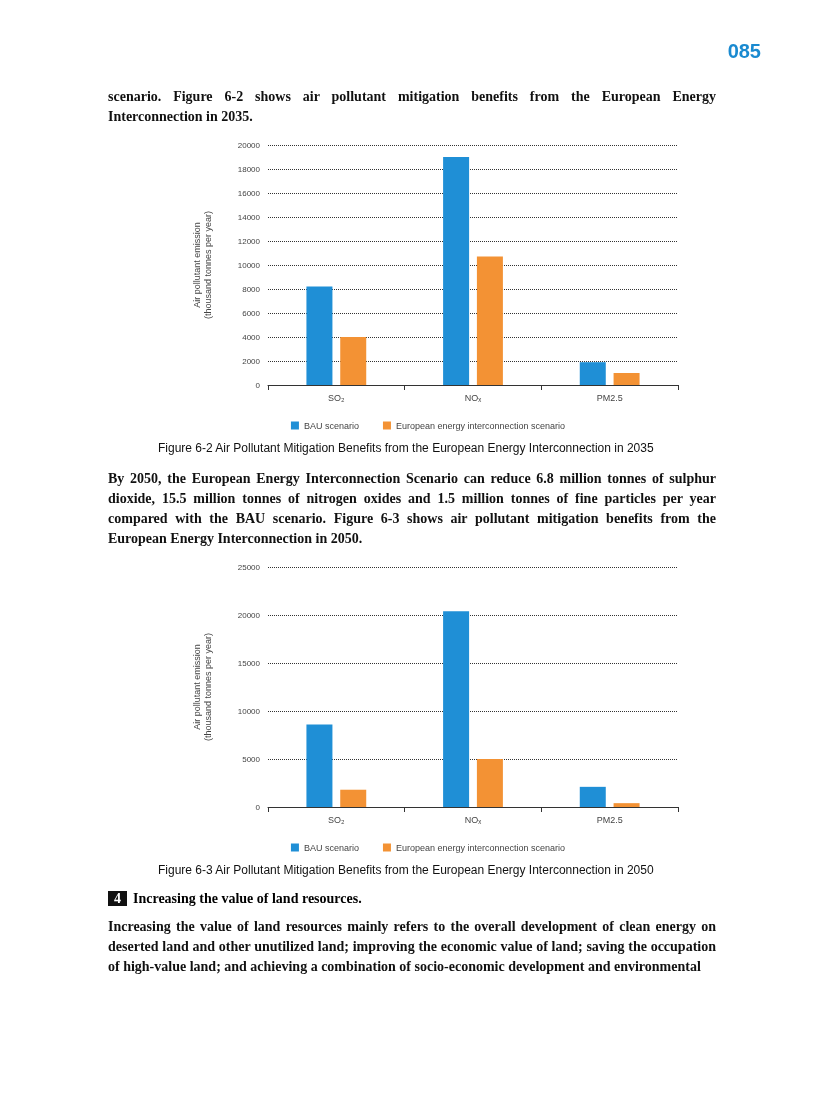  Describe the element at coordinates (412, 509) in the screenshot. I see `text: By 2050, the European Energy Interconnection Scenario can reduce 6.8 million tonnes of sulphur dioxide, 15.5 million tonnes of nitrogen oxides and 1.5 million tonnes of fine particles per year compared with the BAU scenario. Figure 6-3 shows air pollutant mitigation benefits from the European Energy Interconnection in 2050.` at that location.